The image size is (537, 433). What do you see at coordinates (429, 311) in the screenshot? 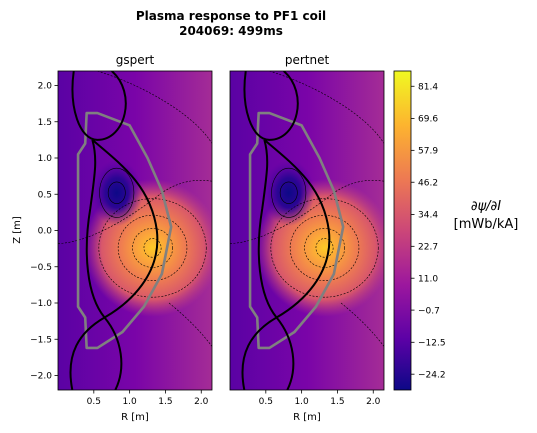
I see `colorbar-tick-label-7: −0.7` at bounding box center [429, 311].